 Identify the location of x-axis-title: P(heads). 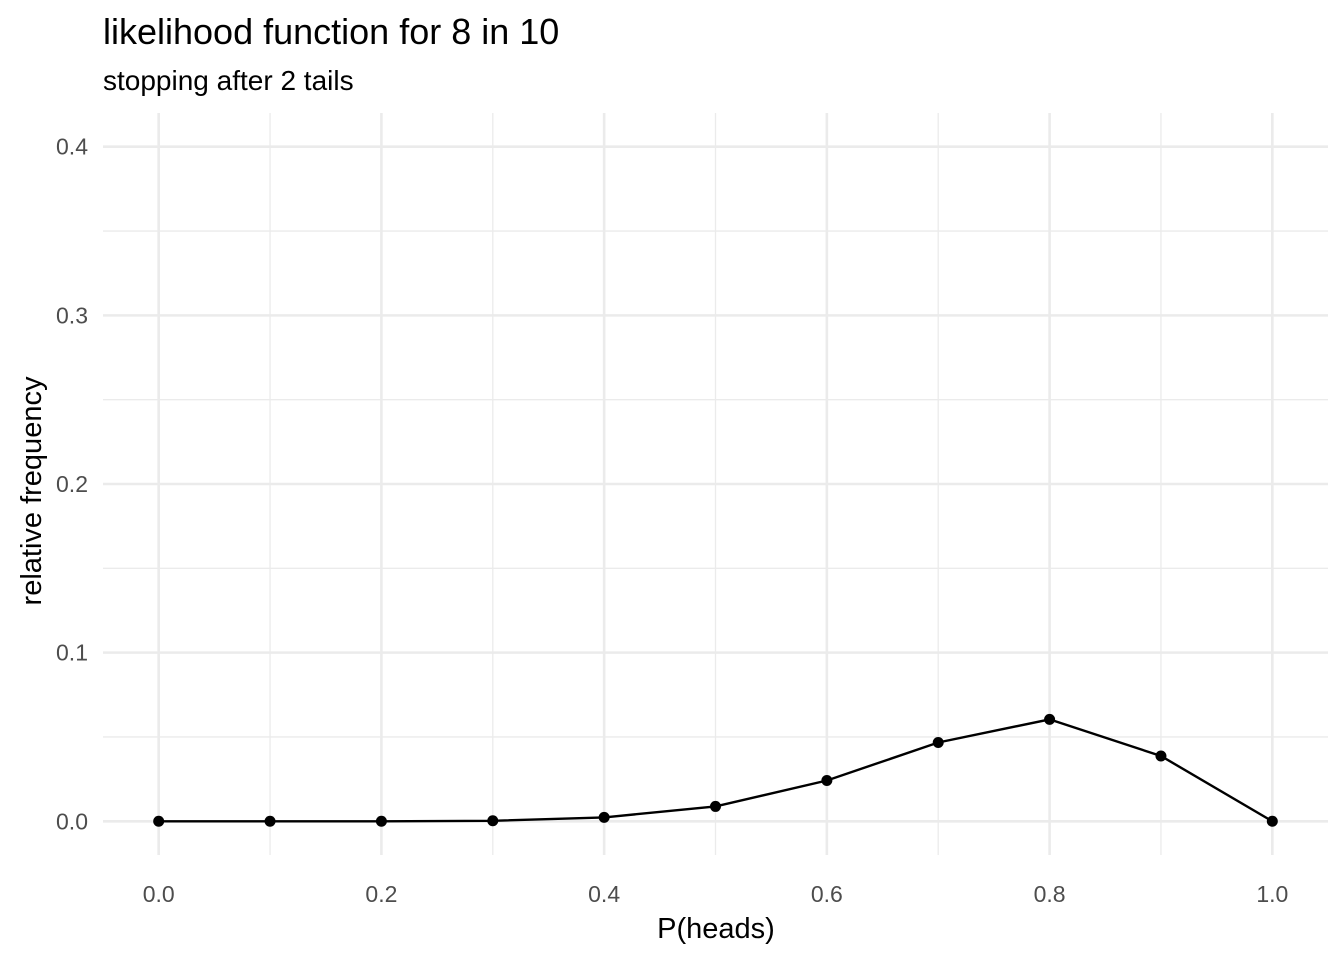
(716, 929).